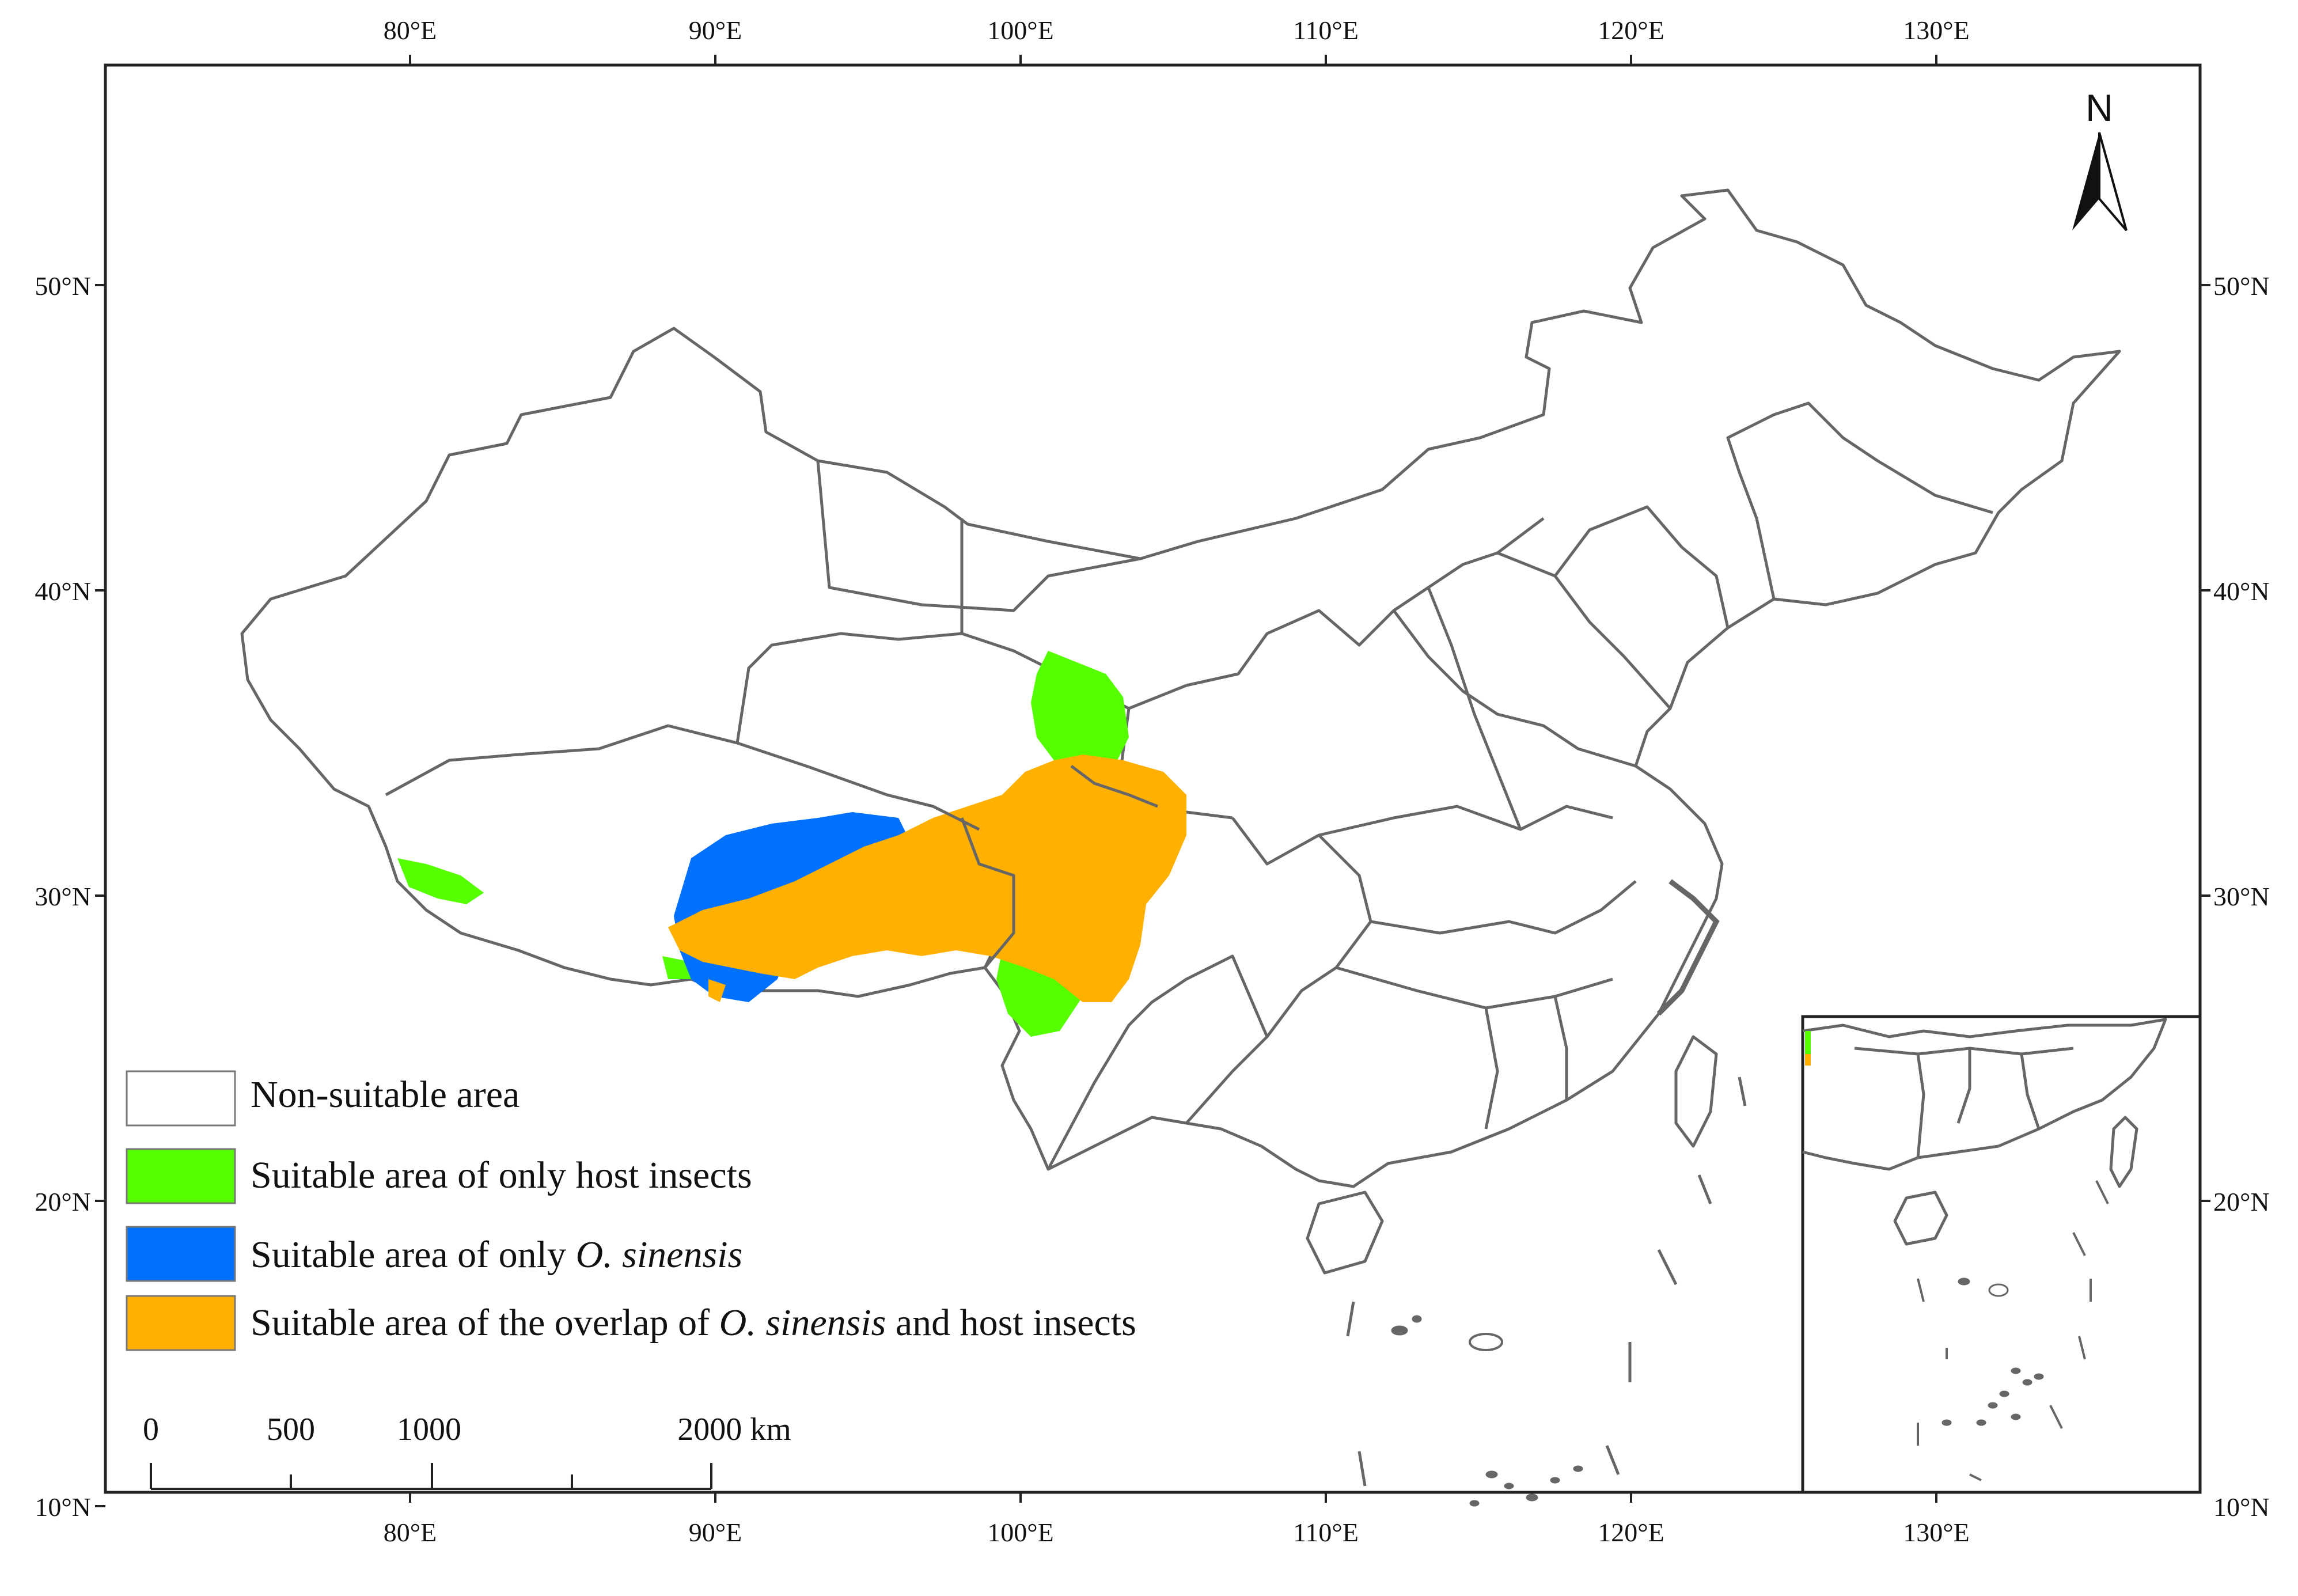  Describe the element at coordinates (1920, 1218) in the screenshot. I see `inset-hainan` at that location.